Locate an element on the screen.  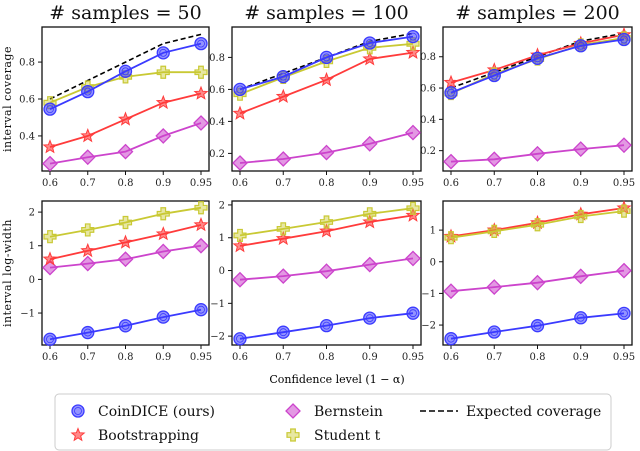
legend-box is located at coordinates (333, 422).